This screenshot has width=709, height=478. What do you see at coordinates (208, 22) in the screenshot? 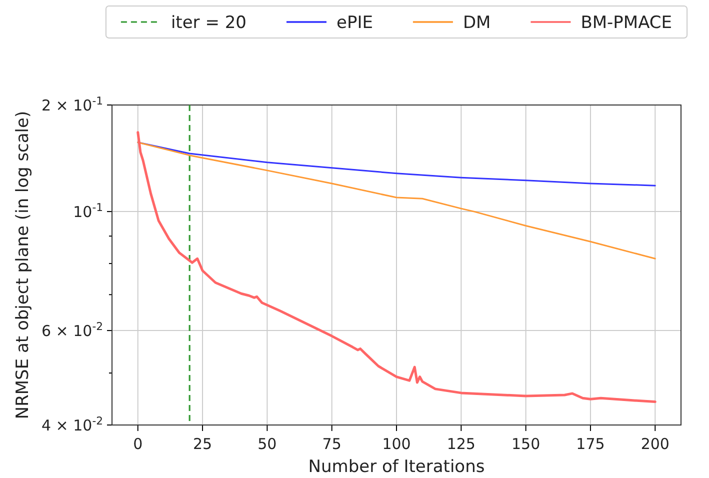
I see `legend-label: iter = 20` at bounding box center [208, 22].